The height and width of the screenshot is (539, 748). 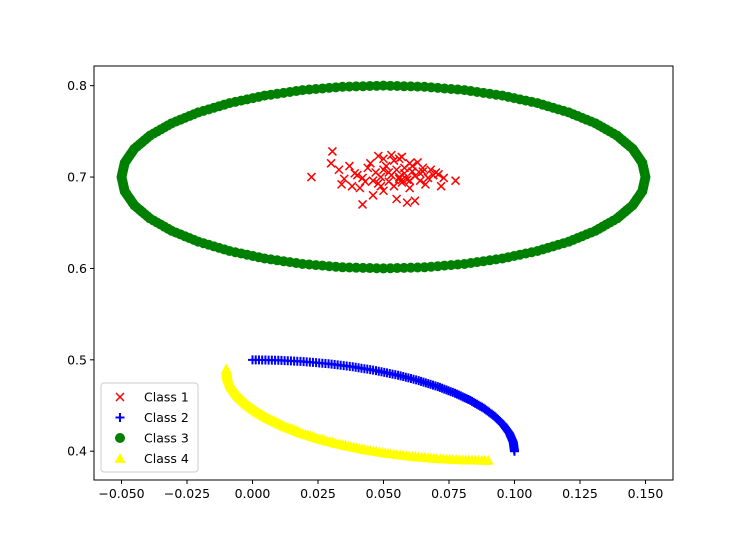 I want to click on x-tick-label: 0.075, so click(x=449, y=493).